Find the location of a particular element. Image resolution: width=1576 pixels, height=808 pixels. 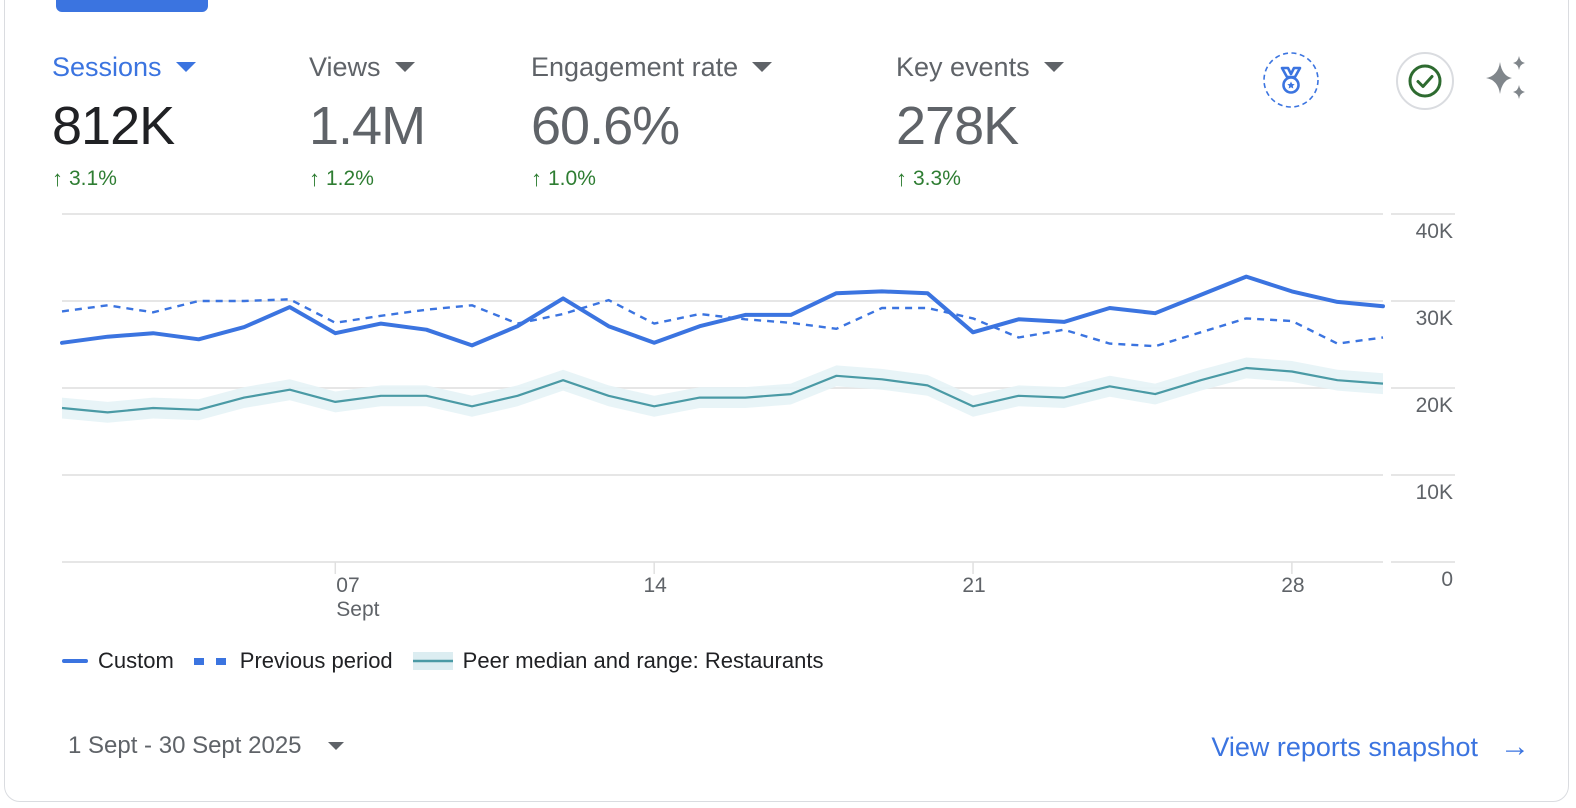

status-button is located at coordinates (1425, 81).